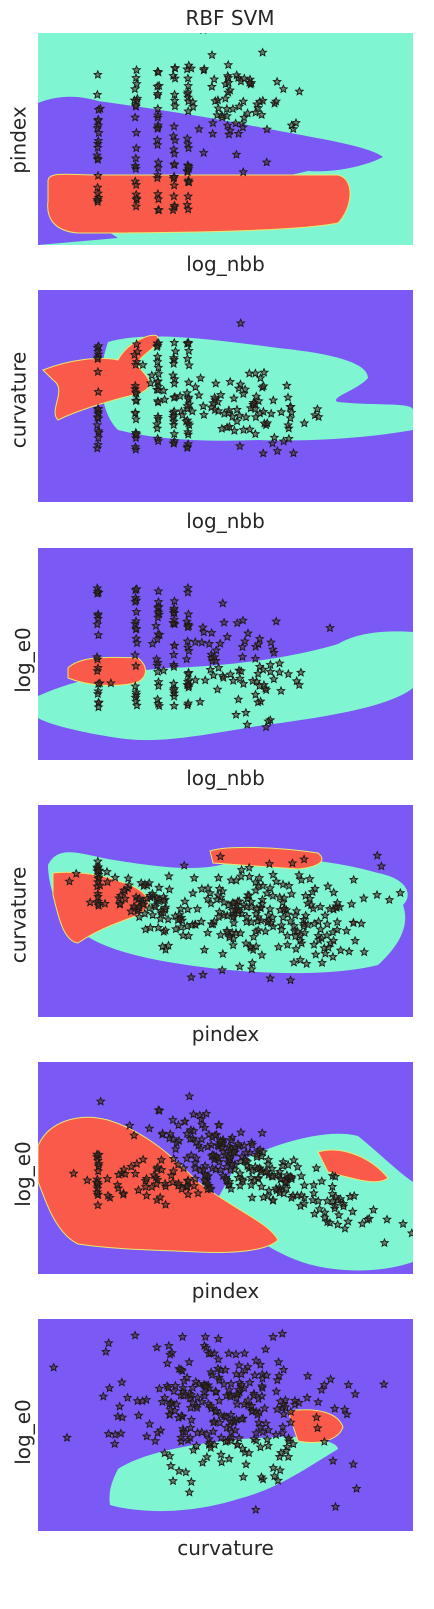  What do you see at coordinates (225, 396) in the screenshot?
I see `subplot-2-canvas` at bounding box center [225, 396].